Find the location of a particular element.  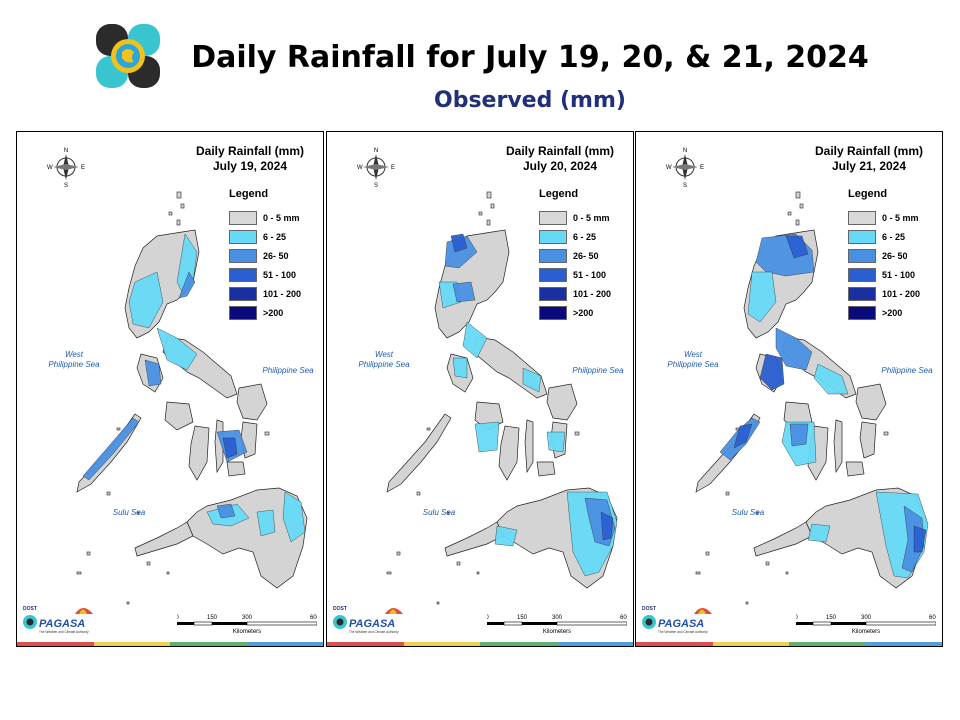

legend-label: 26- 50 is located at coordinates (895, 255).